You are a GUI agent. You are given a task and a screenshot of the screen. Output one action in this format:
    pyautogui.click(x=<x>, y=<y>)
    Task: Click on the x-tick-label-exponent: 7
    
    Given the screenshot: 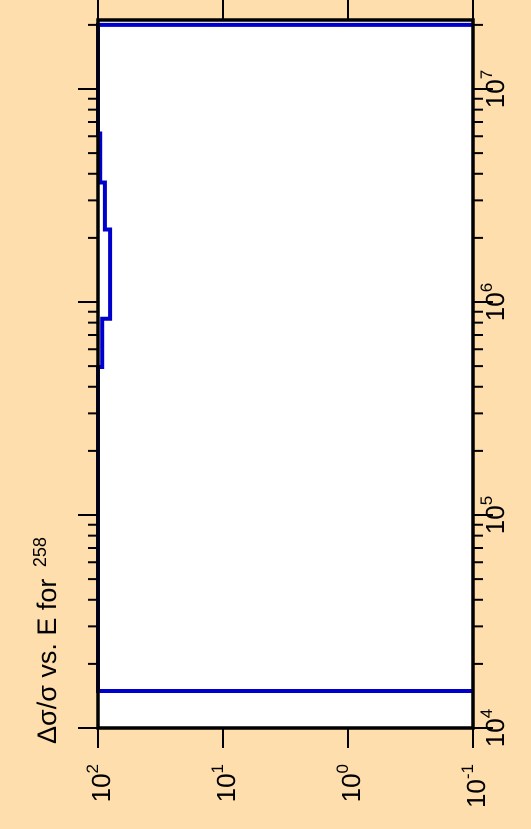 What is the action you would take?
    pyautogui.click(x=486, y=74)
    